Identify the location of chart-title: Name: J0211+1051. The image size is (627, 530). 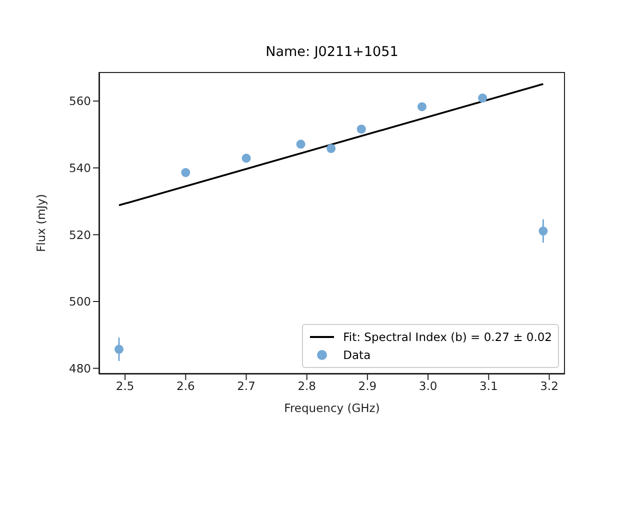
(332, 52).